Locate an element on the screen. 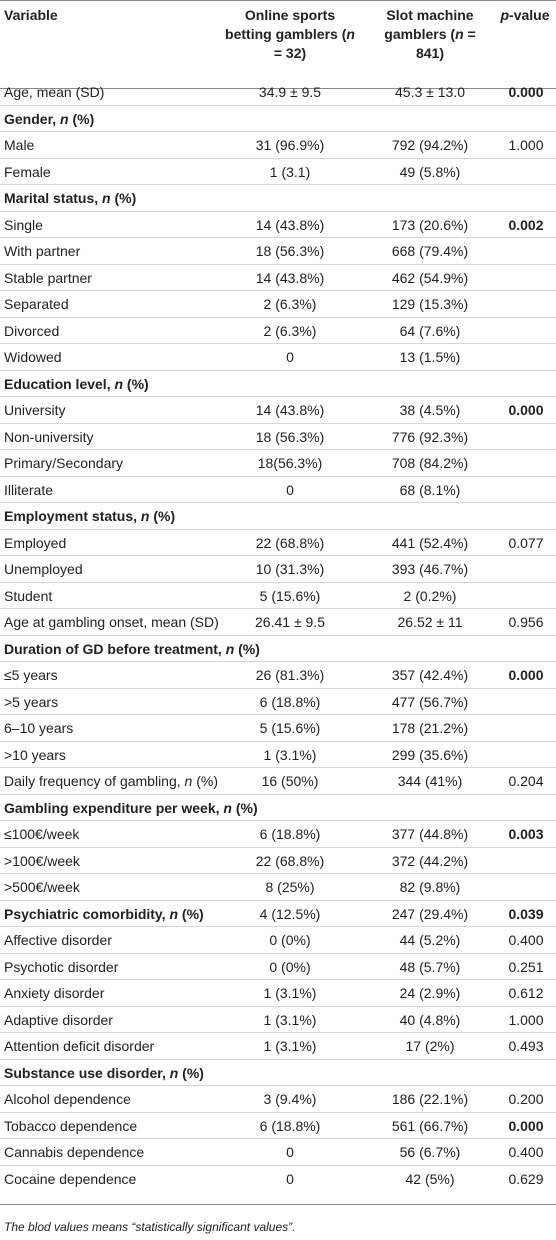 The image size is (556, 1240). table-row: Male 31 (96.9%) 792 (94.2%) 1.000 is located at coordinates (278, 145).